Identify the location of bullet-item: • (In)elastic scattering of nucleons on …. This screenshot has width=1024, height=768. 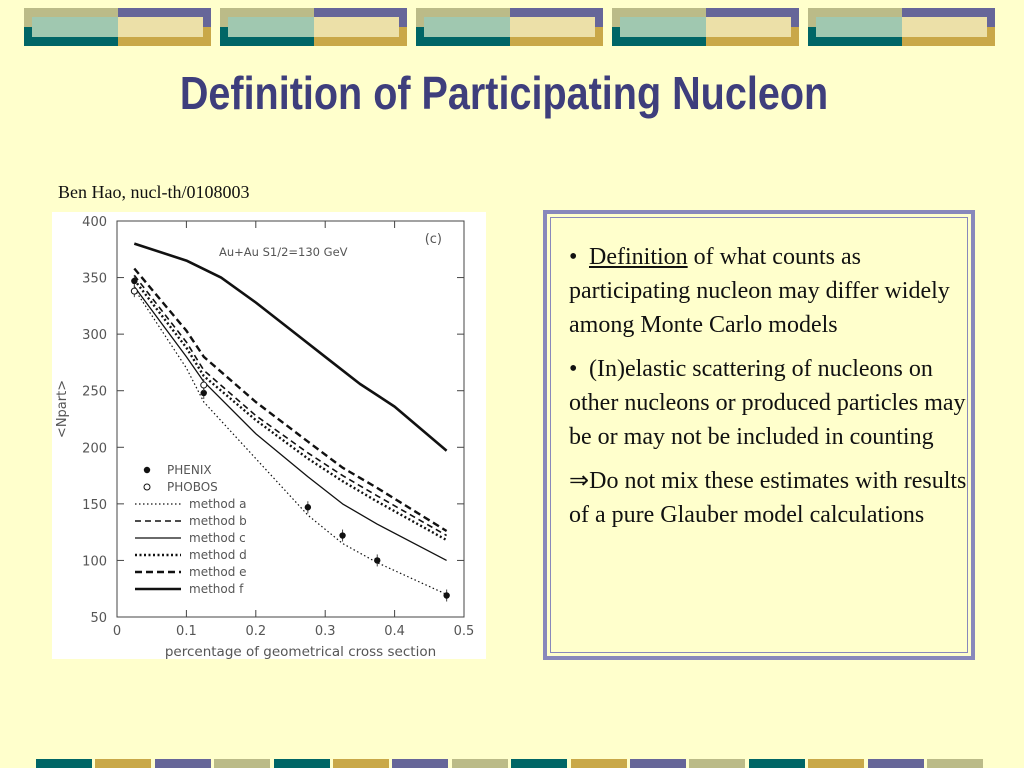
(769, 403).